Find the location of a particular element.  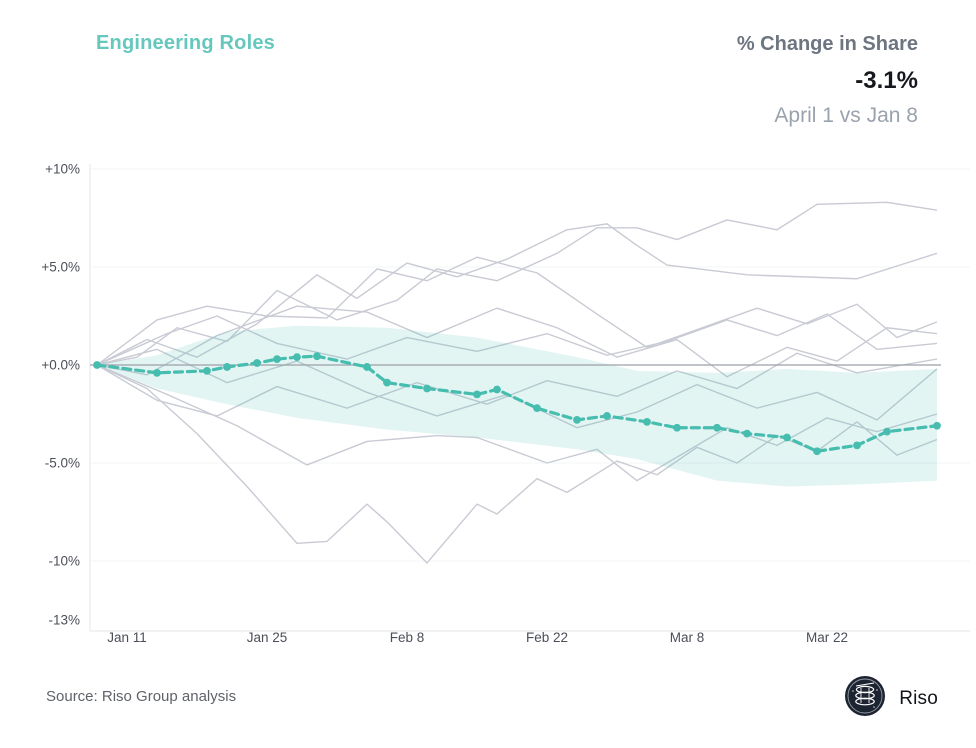

riso-logo: Riso is located at coordinates (890, 698).